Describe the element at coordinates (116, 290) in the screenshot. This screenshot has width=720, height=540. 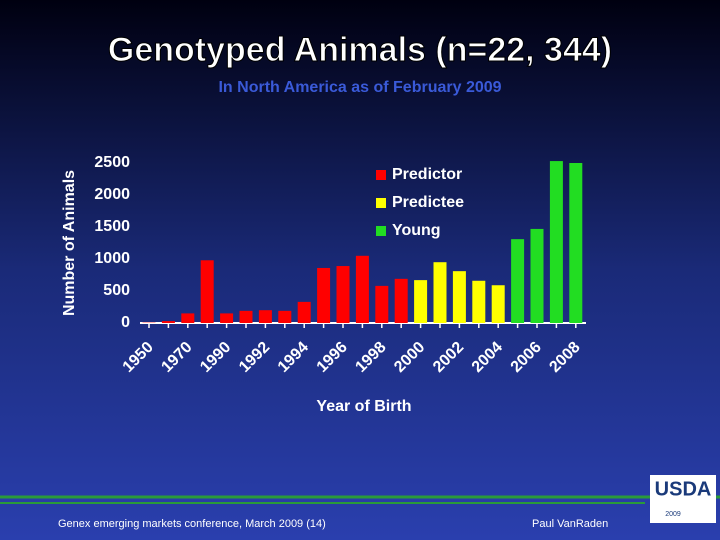
I see `y-tick-label: 500` at that location.